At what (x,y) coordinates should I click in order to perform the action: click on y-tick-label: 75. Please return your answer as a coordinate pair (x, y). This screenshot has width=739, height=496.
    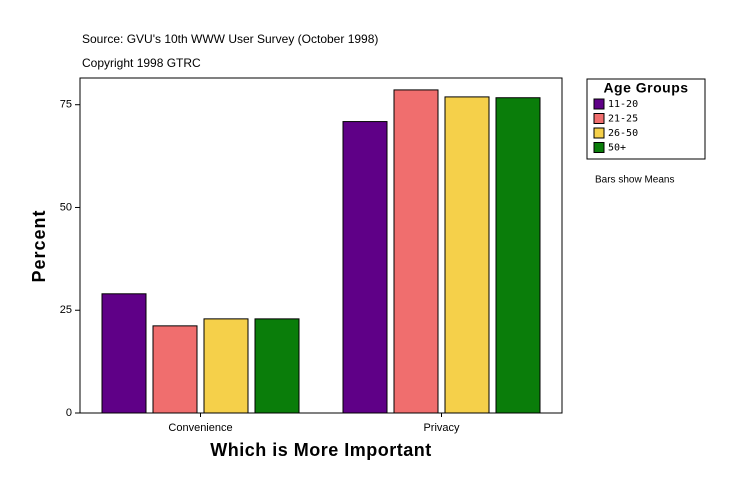
    Looking at the image, I should click on (66, 105).